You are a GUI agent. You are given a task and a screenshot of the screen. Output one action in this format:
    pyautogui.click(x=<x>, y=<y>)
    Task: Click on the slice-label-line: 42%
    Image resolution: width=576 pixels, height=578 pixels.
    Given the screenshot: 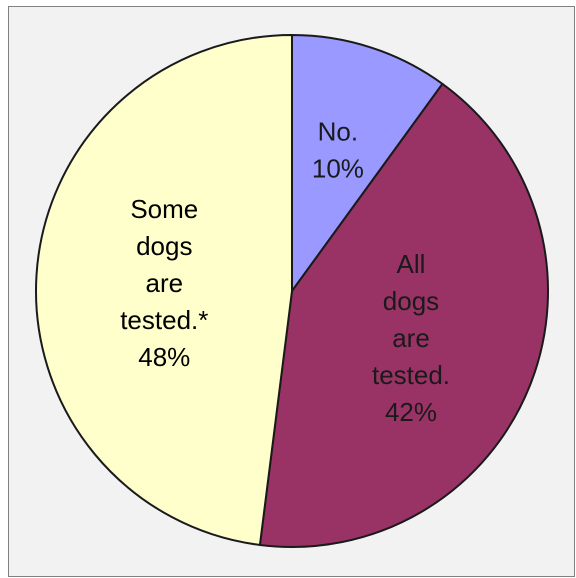 What is the action you would take?
    pyautogui.click(x=411, y=412)
    